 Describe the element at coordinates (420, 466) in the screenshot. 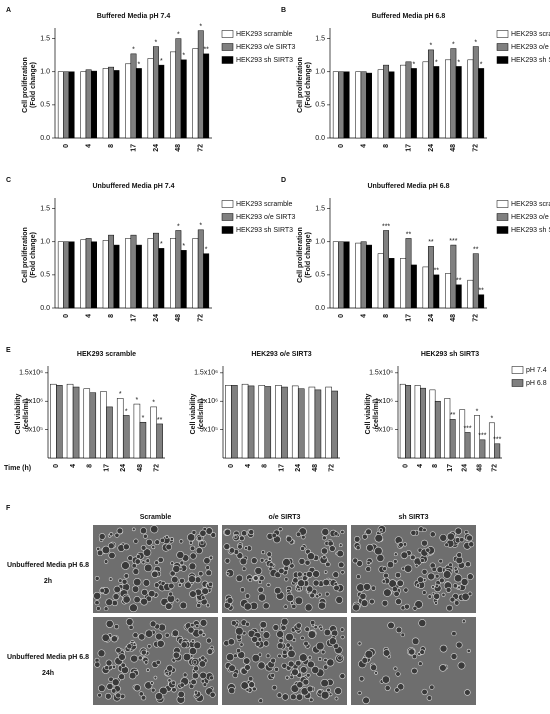

I see `x-tick-label: 4` at that location.